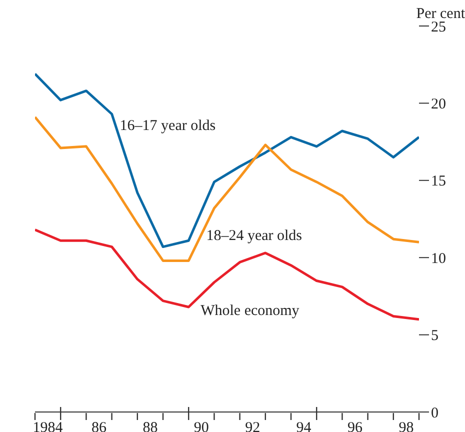 This screenshot has height=432, width=465. What do you see at coordinates (438, 182) in the screenshot?
I see `y2-tick-label: 15` at bounding box center [438, 182].